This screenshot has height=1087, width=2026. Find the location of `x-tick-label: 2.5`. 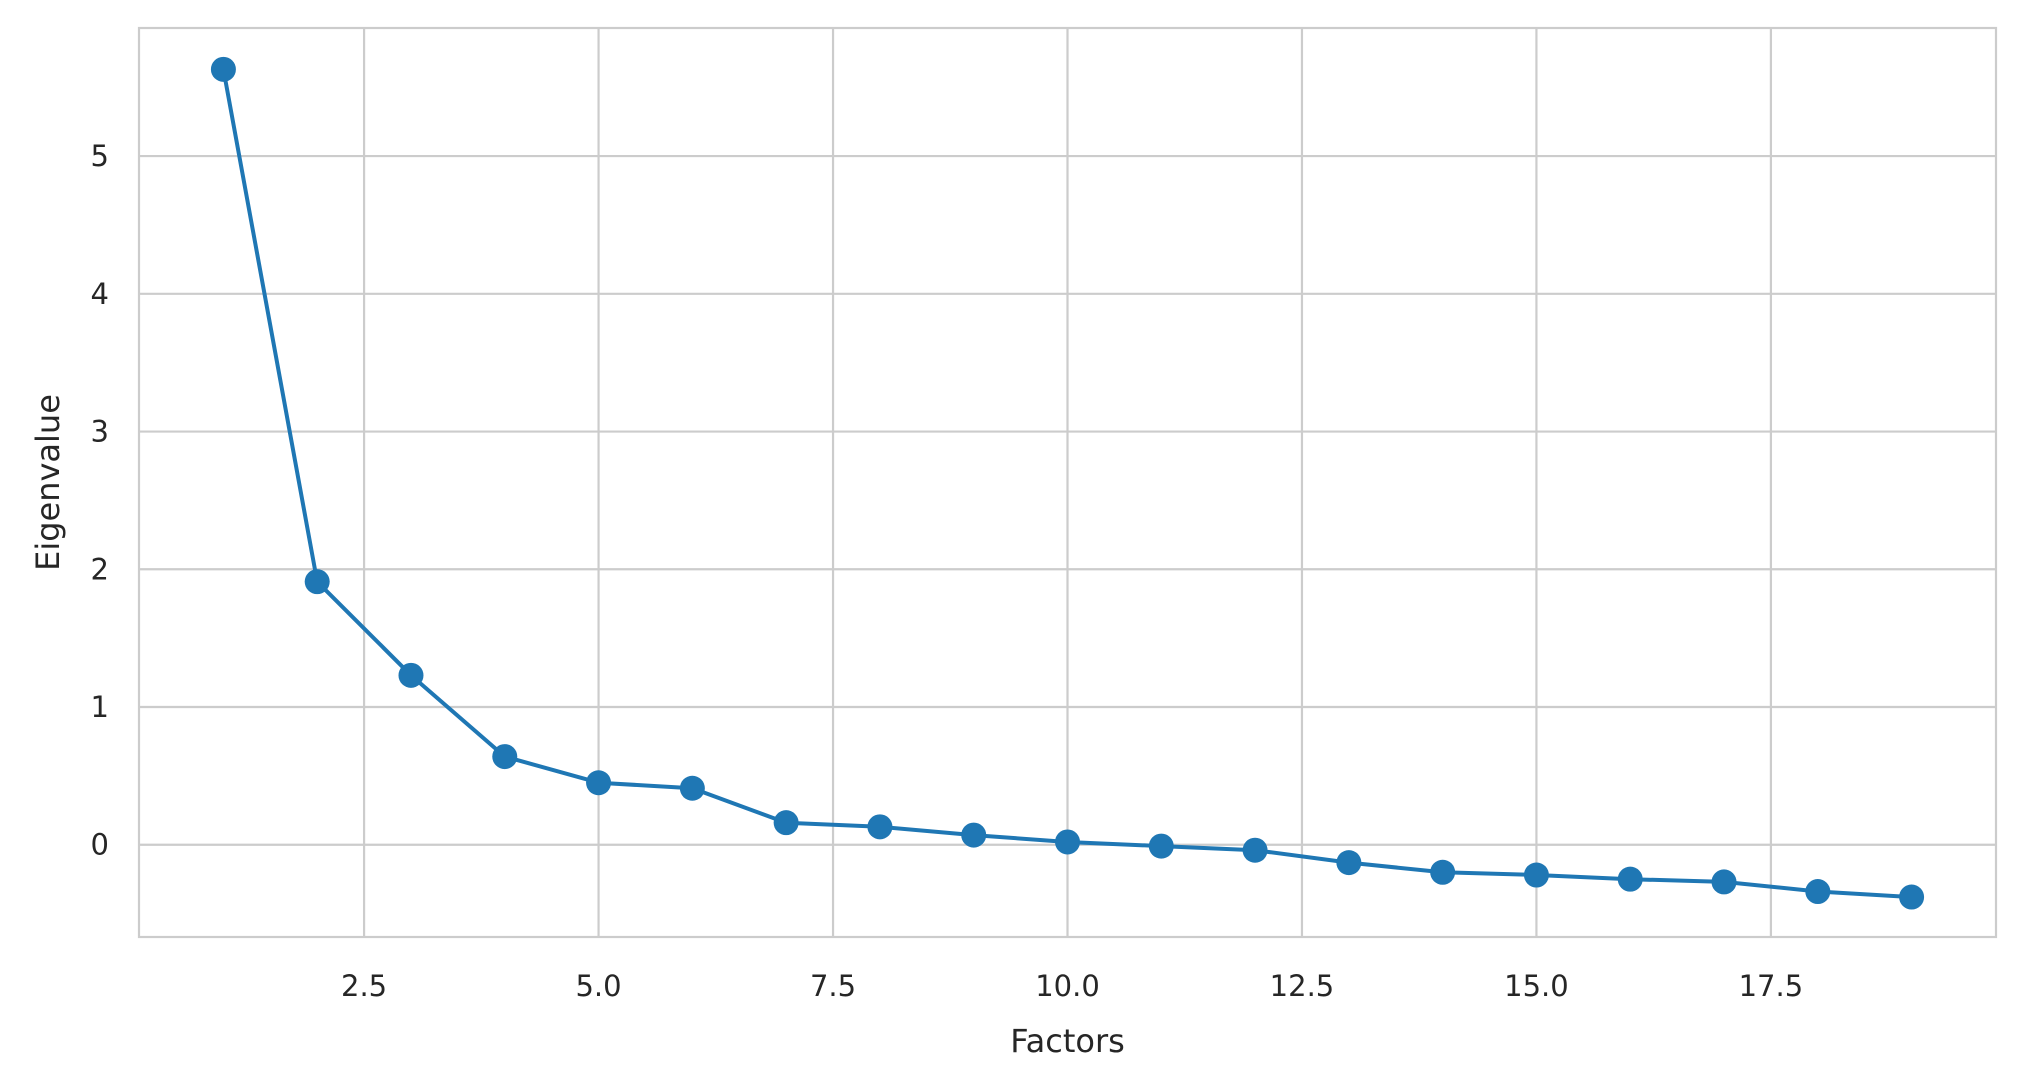

x-tick-label: 2.5 is located at coordinates (364, 986).